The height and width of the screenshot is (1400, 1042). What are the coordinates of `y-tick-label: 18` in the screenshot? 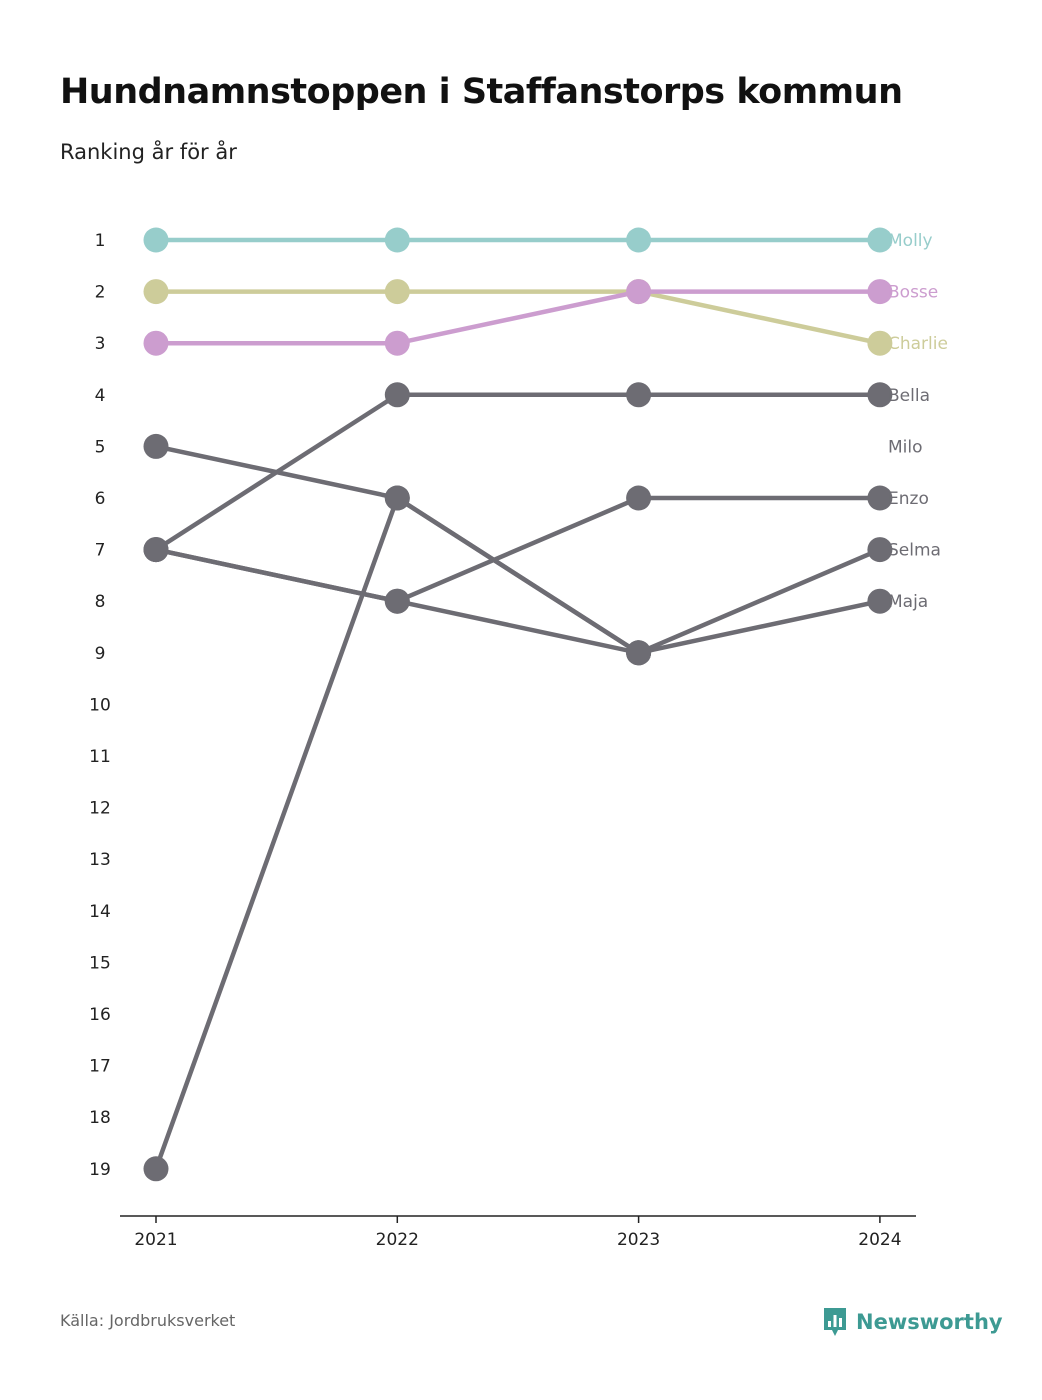 It's located at (100, 1118).